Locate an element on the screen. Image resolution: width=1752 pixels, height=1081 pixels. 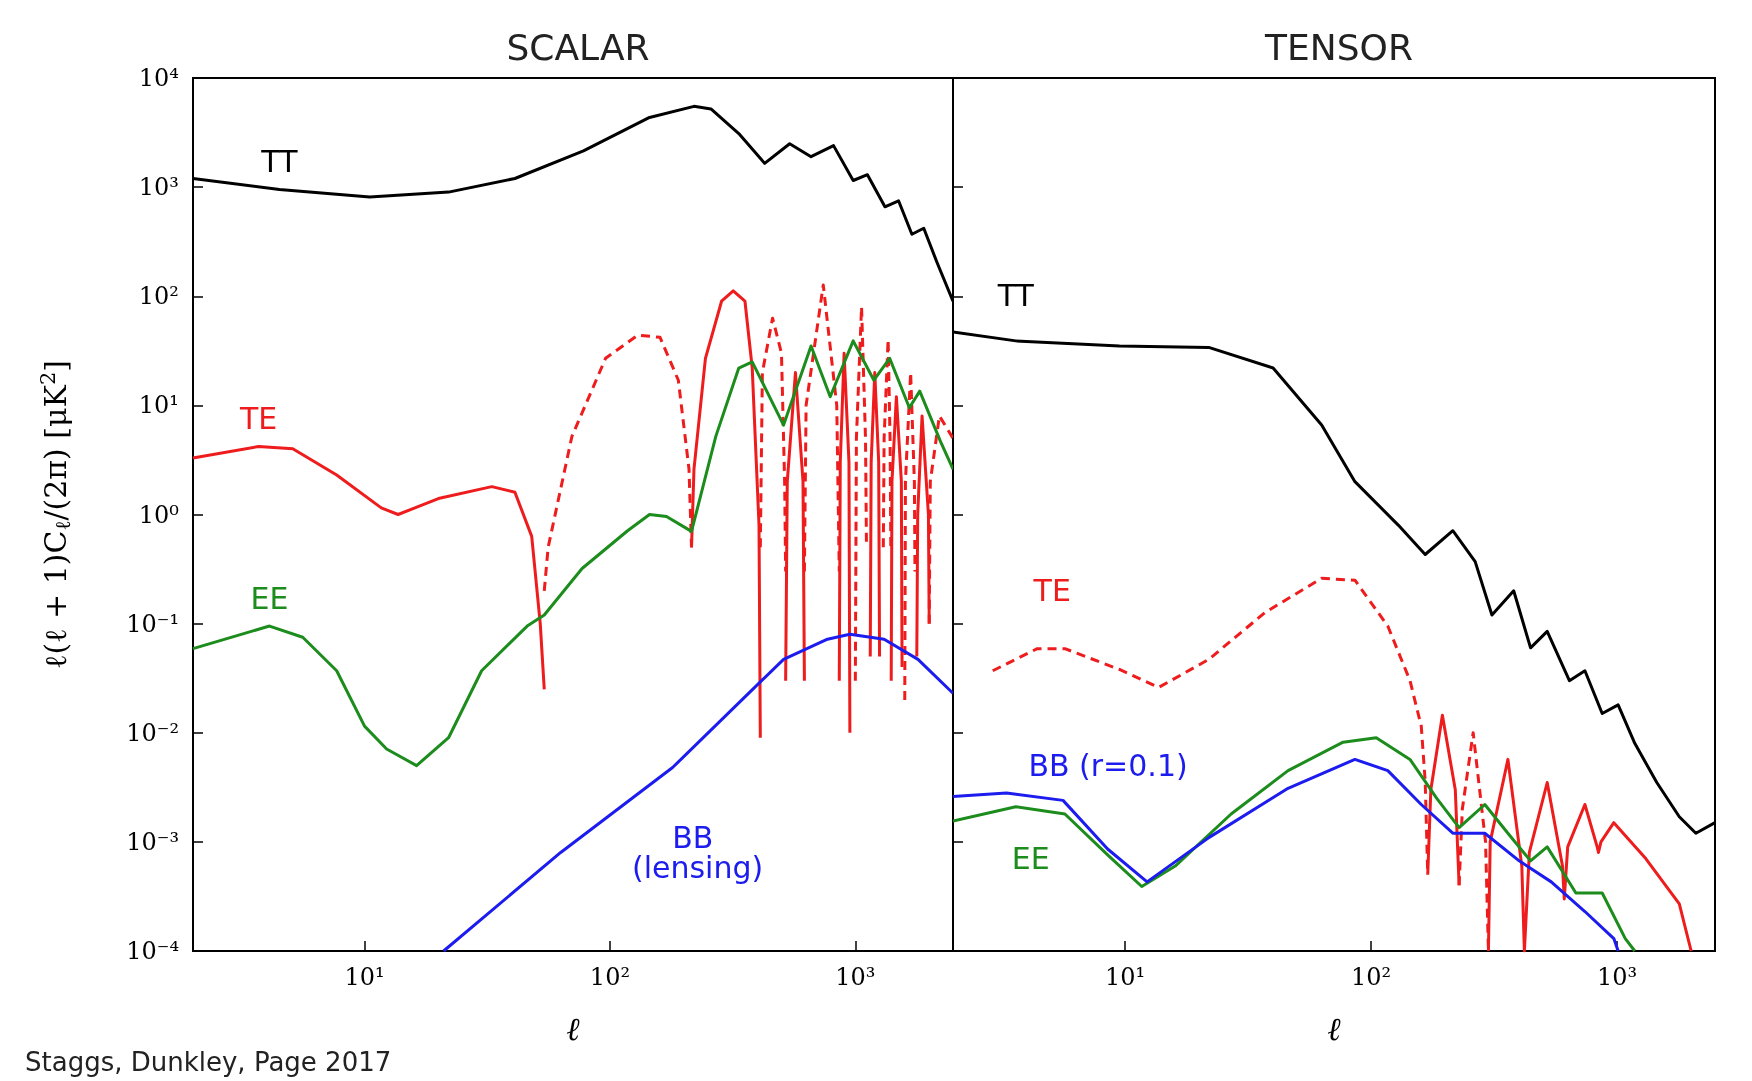
y-tick-label: 10² is located at coordinates (158, 296).